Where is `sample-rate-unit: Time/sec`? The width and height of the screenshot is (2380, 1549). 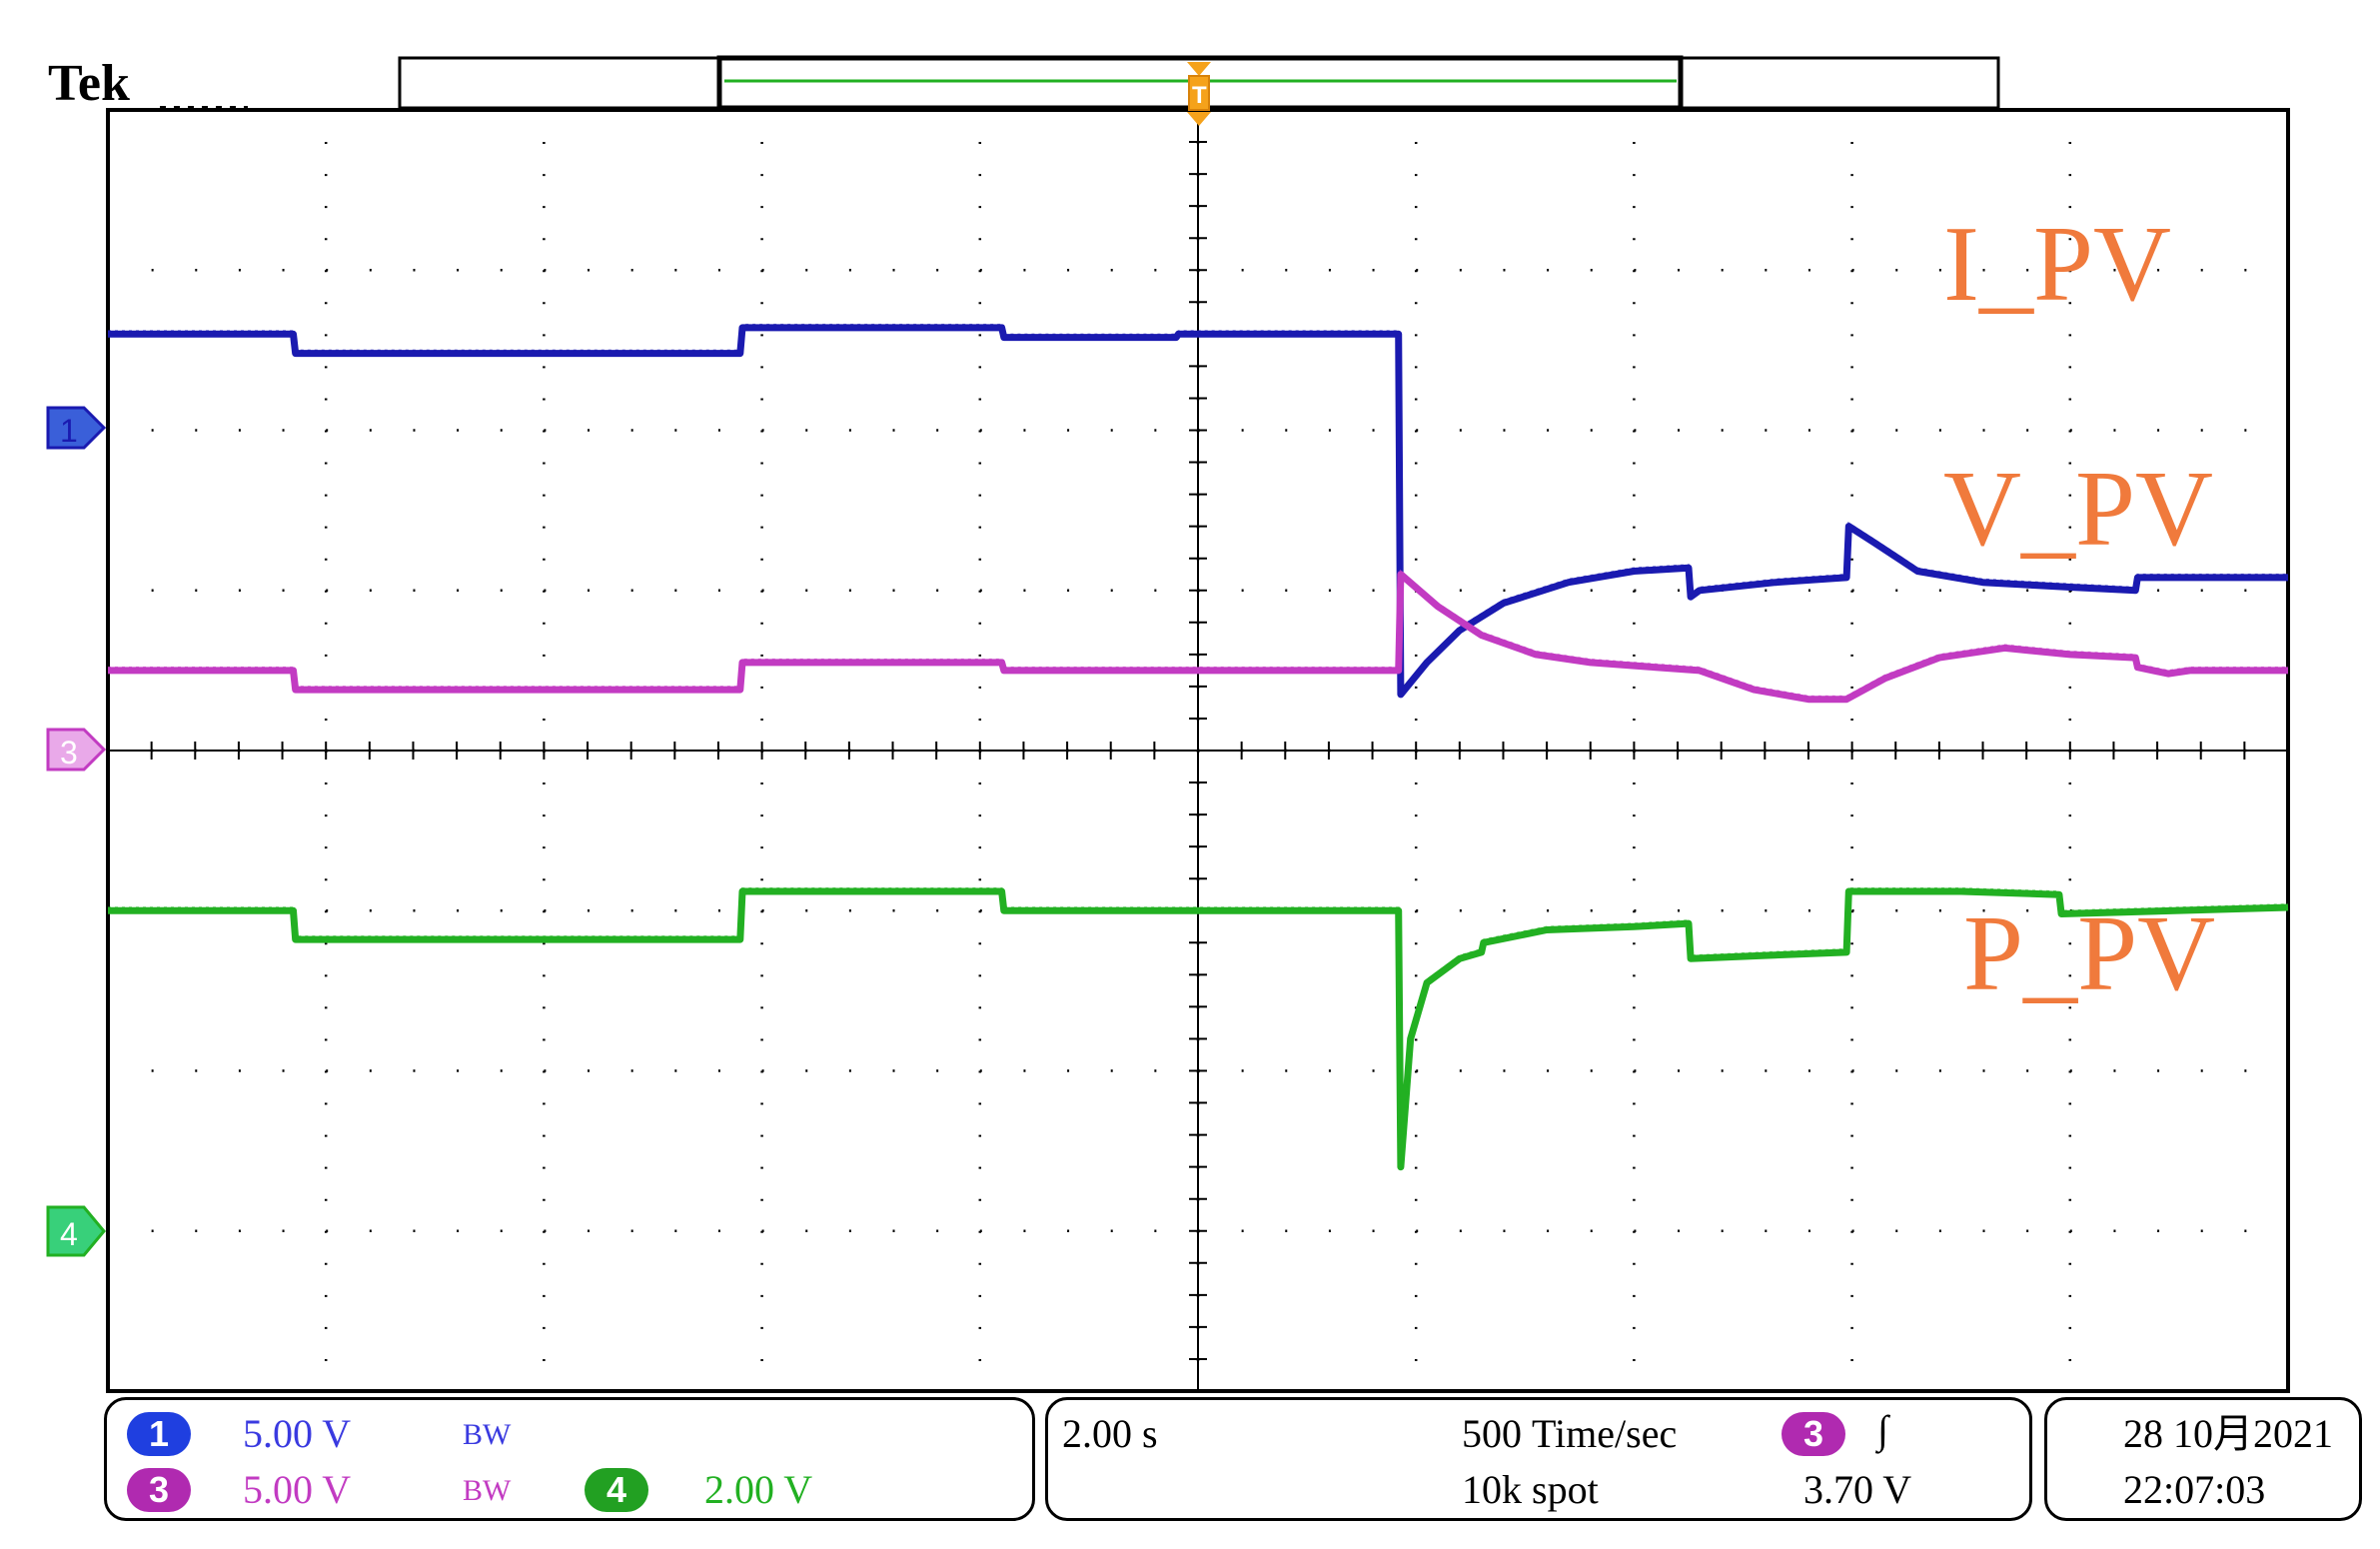
sample-rate-unit: Time/sec is located at coordinates (1605, 1433).